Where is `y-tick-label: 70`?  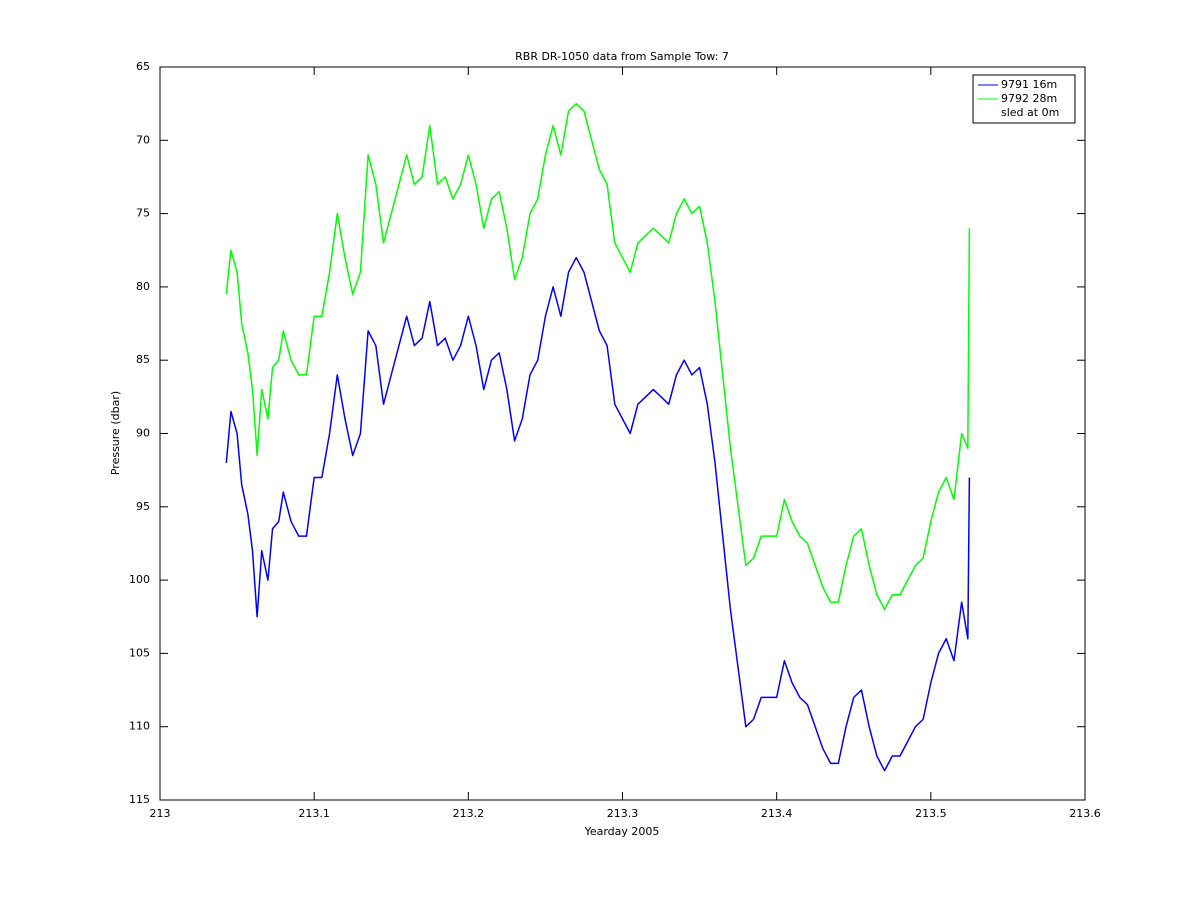 y-tick-label: 70 is located at coordinates (143, 139).